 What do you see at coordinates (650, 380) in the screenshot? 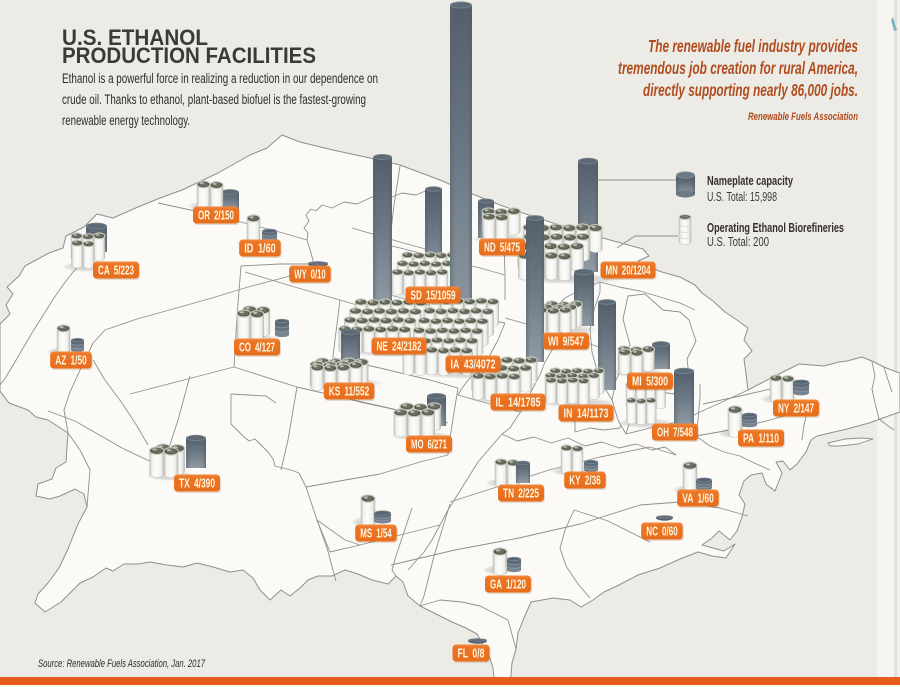
I see `svg-text: MI 5/300` at bounding box center [650, 380].